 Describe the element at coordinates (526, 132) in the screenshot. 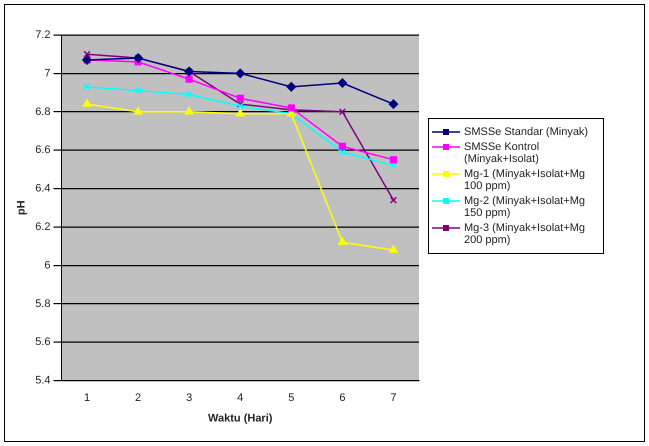

I see `legend-label: SMSSe Standar (Minyak)` at that location.